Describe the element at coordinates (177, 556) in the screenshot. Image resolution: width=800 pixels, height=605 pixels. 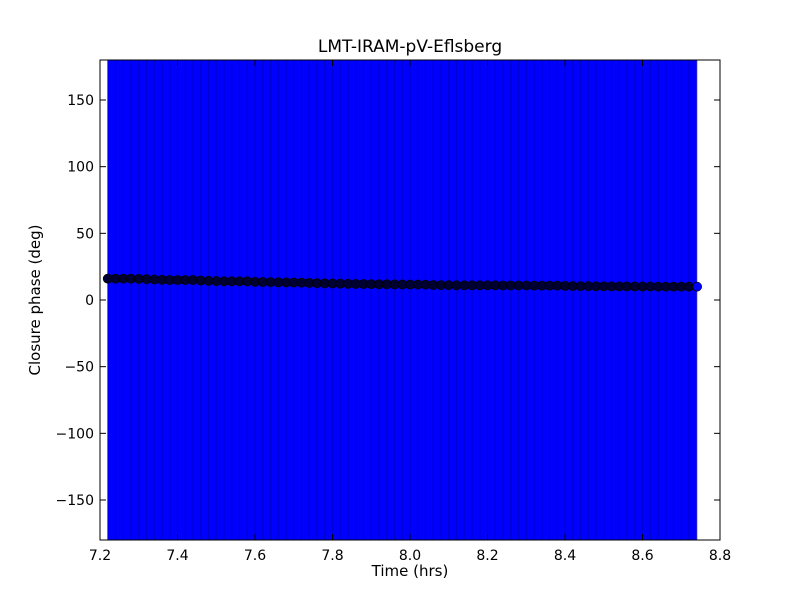
I see `x-tick-label: 7.4` at that location.